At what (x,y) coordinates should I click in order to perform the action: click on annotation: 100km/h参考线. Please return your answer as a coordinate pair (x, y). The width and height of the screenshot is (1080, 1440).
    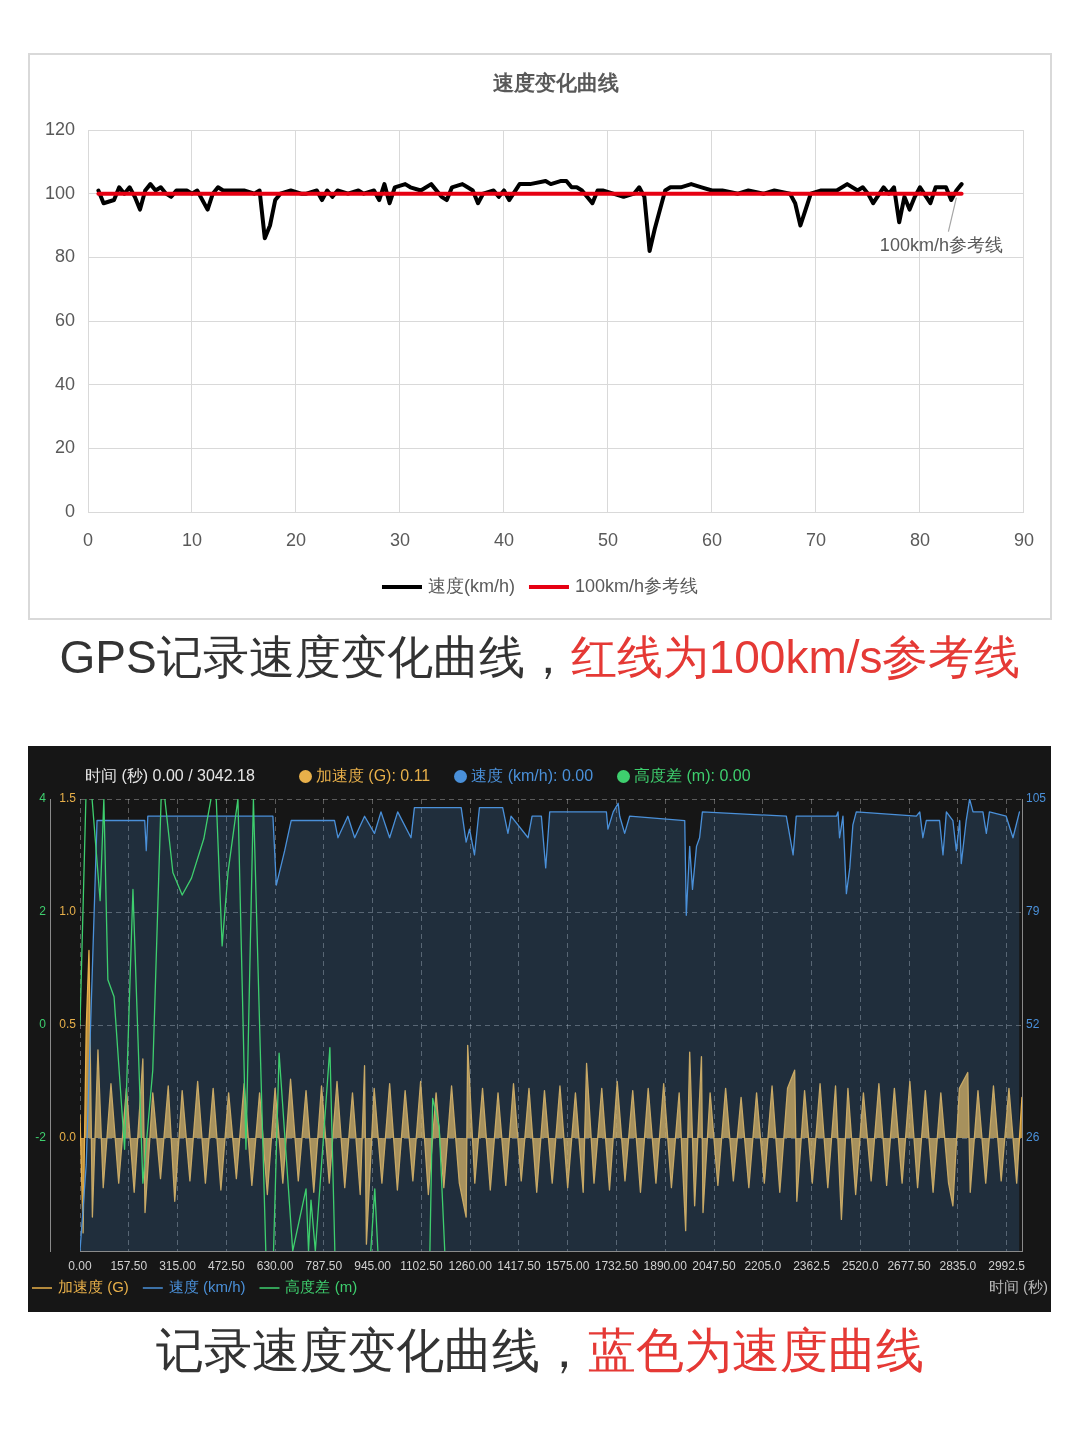
    Looking at the image, I should click on (941, 244).